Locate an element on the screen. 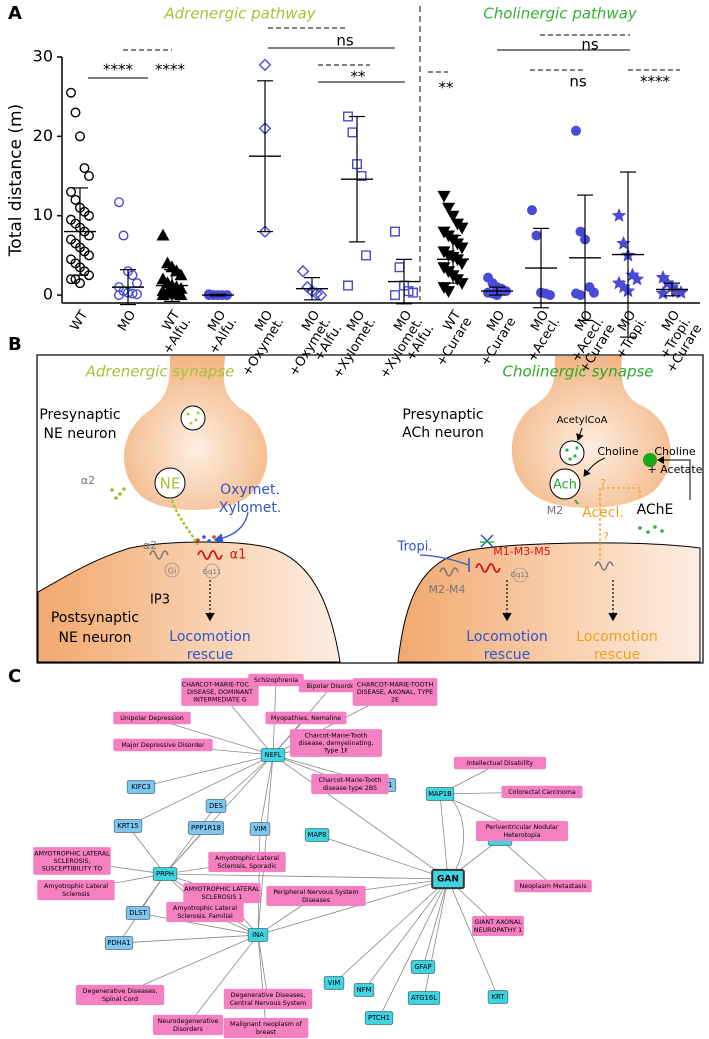 This screenshot has width=709, height=1039. node-label: breast is located at coordinates (266, 1032).